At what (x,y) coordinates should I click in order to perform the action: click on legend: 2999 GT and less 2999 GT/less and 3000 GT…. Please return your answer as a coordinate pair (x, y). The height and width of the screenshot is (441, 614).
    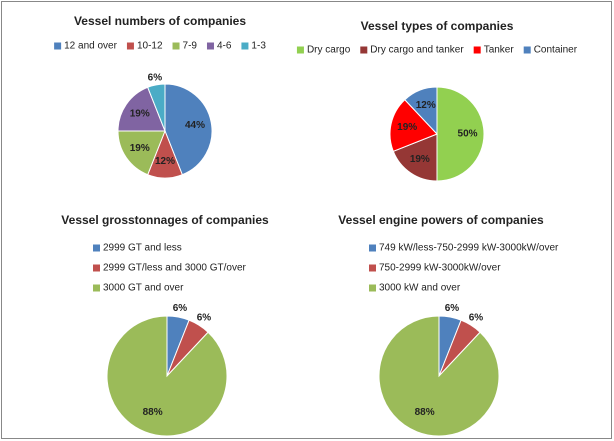
    Looking at the image, I should click on (170, 268).